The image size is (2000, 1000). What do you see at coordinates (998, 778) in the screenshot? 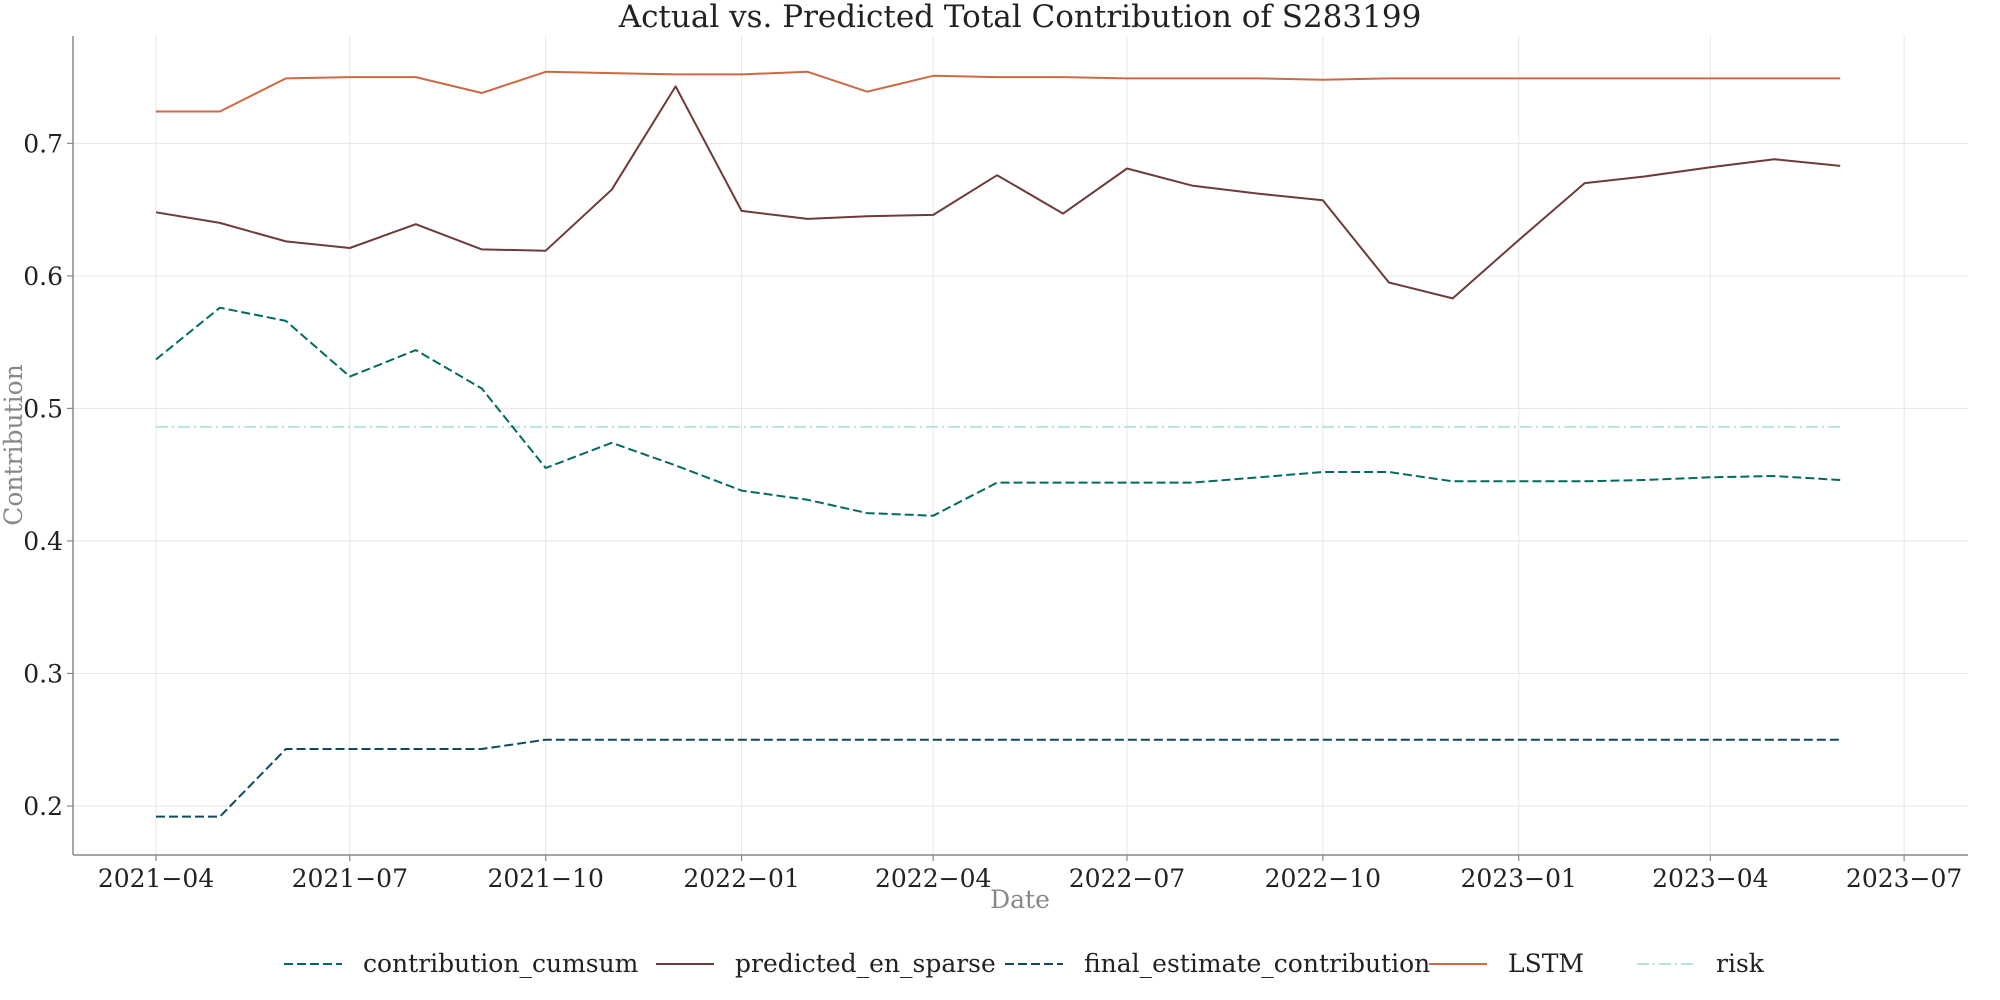
I see `series-line-final-estimate-contribution` at bounding box center [998, 778].